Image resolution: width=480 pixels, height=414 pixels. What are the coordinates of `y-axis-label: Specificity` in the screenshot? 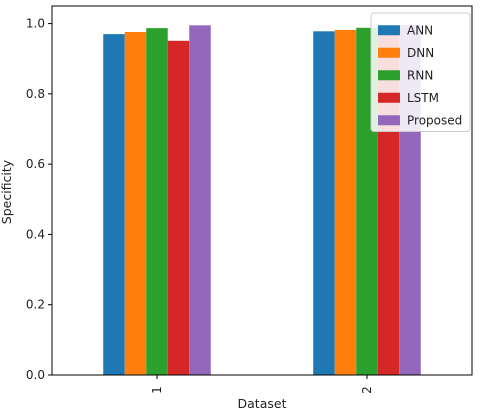 It's located at (7, 191).